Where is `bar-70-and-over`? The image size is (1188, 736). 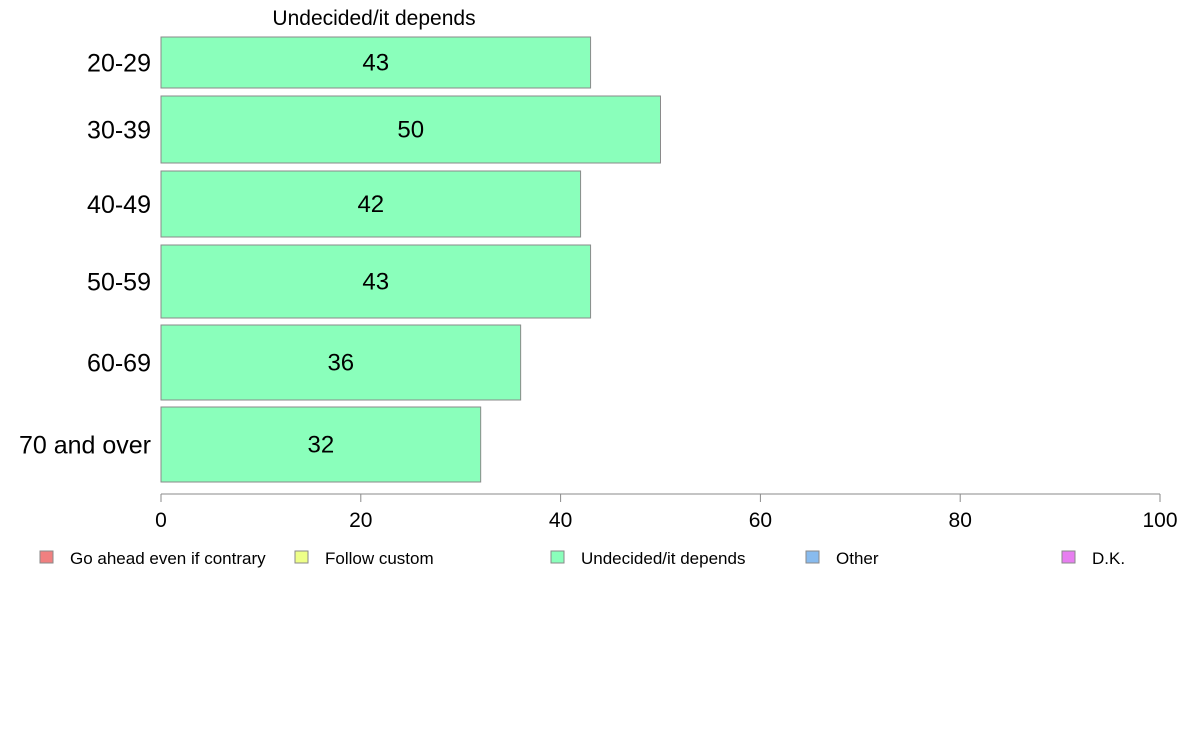
bar-70-and-over is located at coordinates (321, 444).